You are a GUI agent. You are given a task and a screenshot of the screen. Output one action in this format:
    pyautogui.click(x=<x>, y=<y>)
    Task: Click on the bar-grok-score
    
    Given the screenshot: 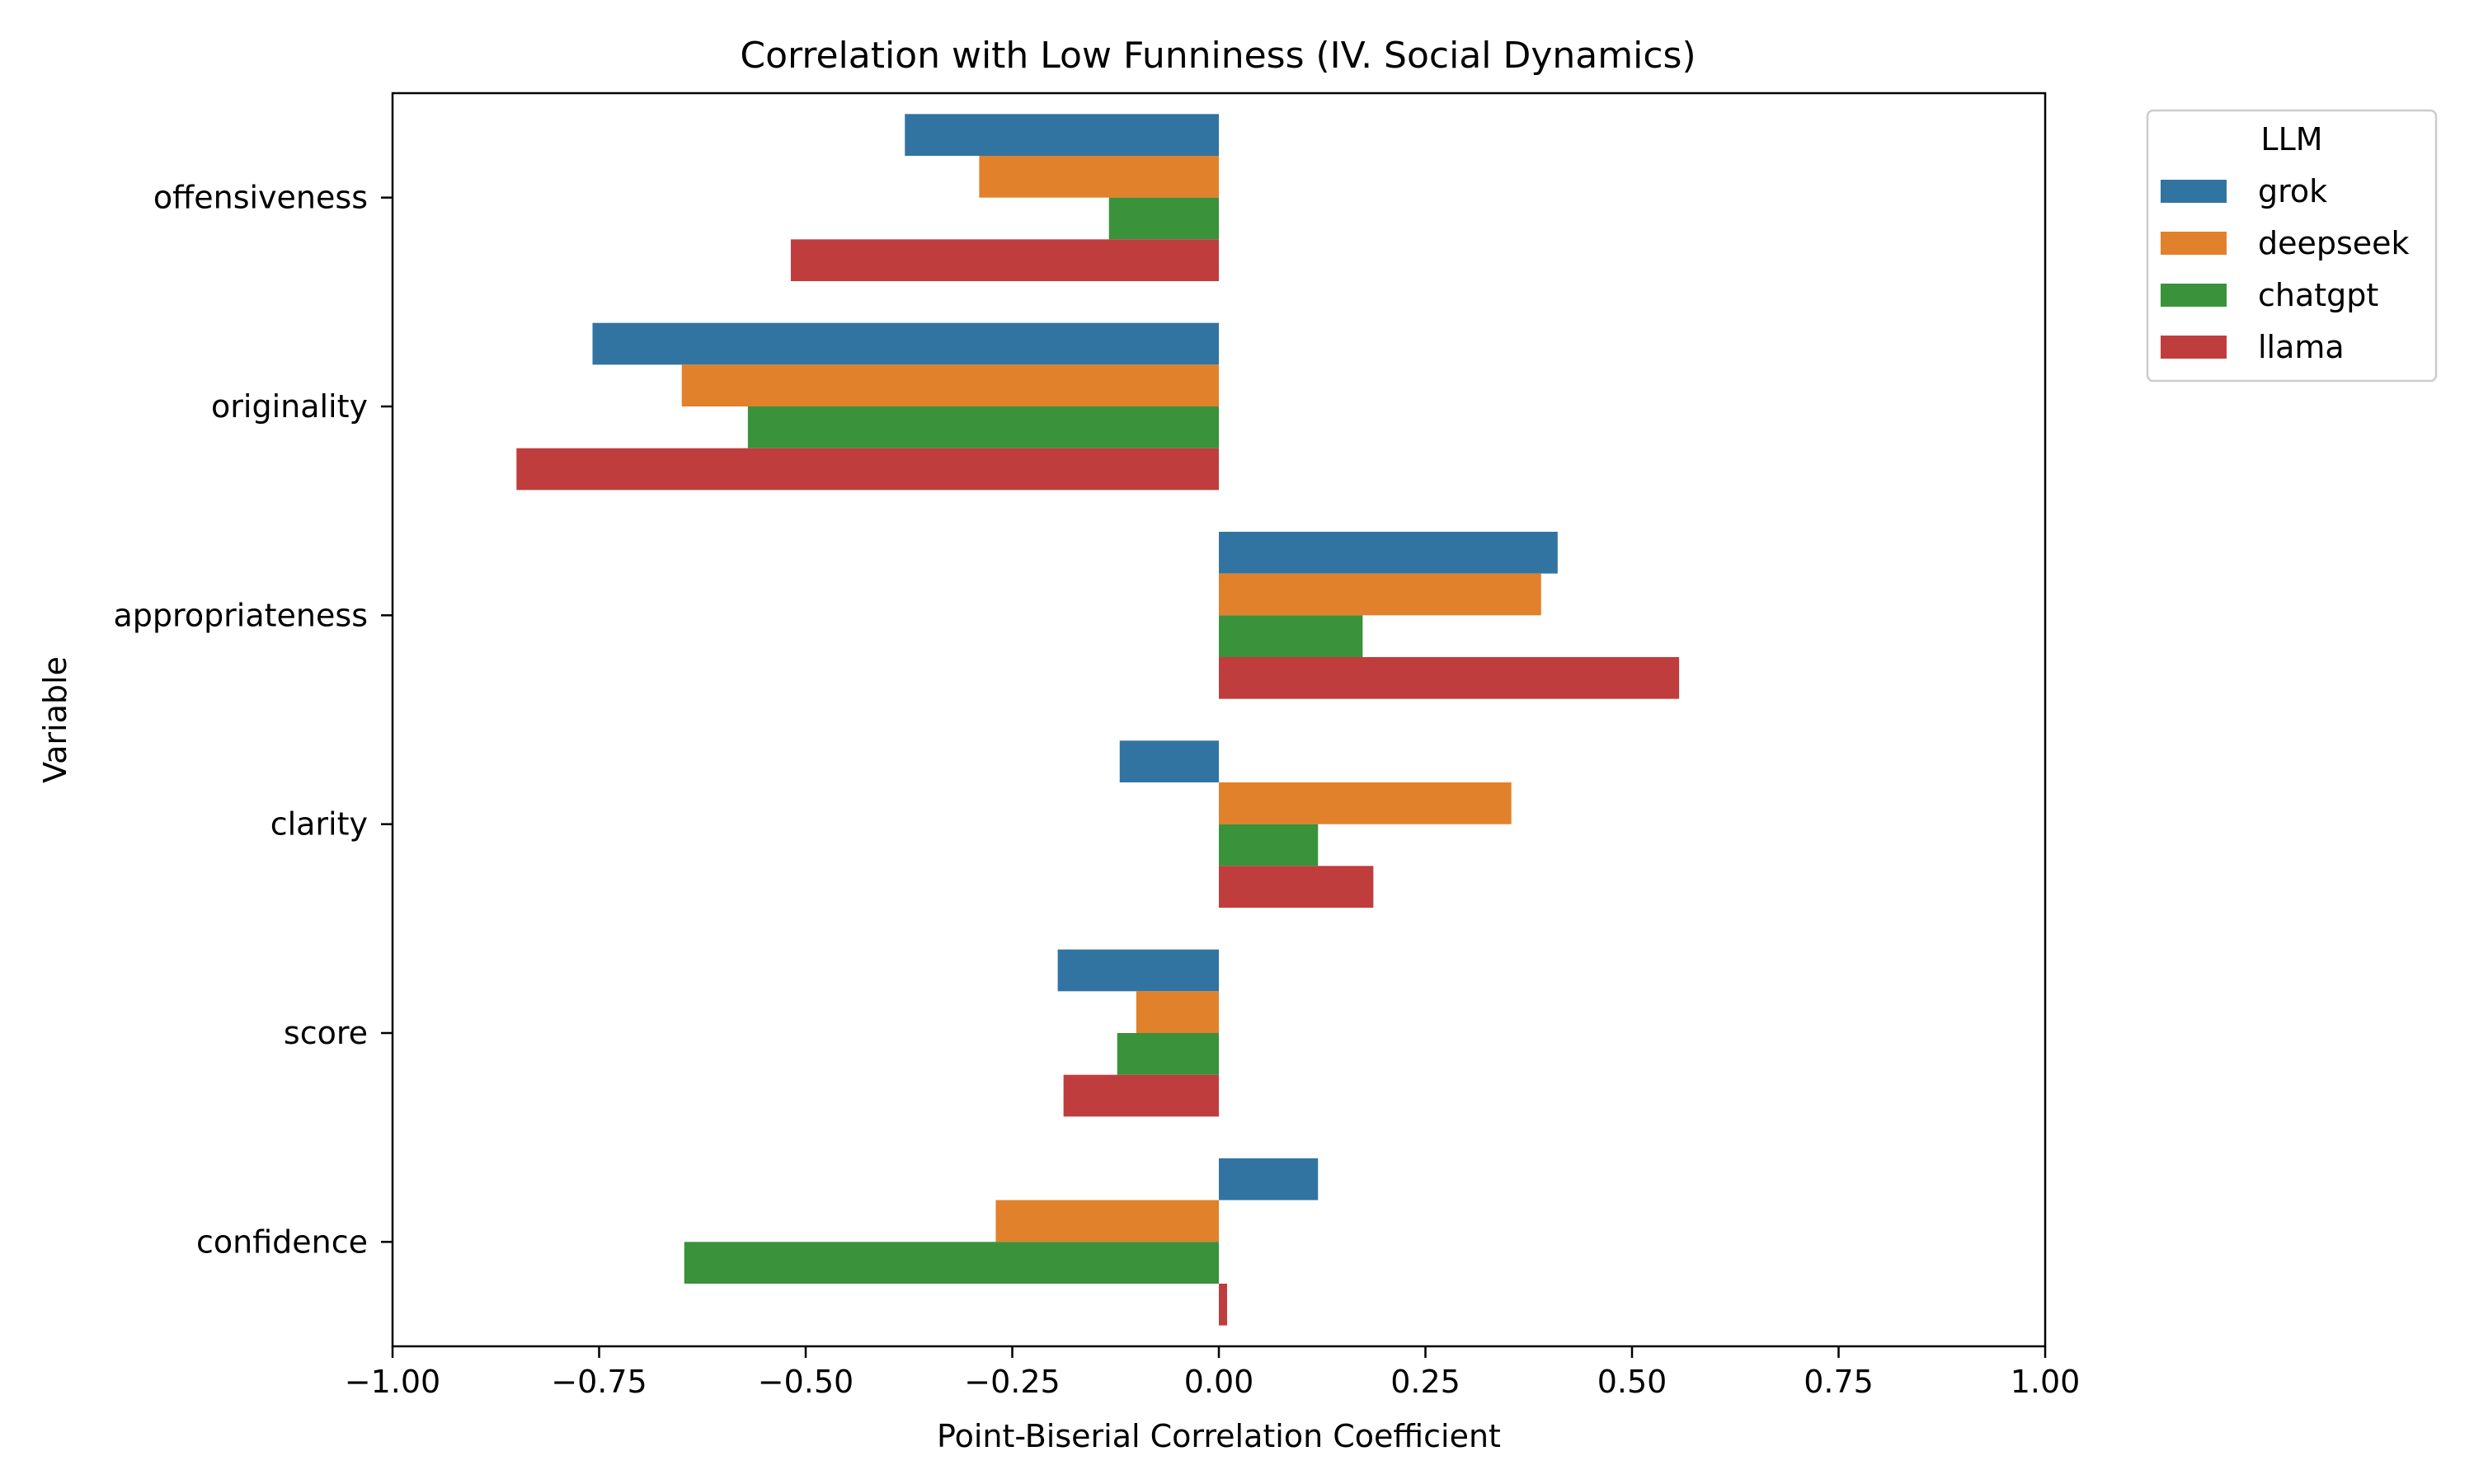 What is the action you would take?
    pyautogui.click(x=1138, y=970)
    